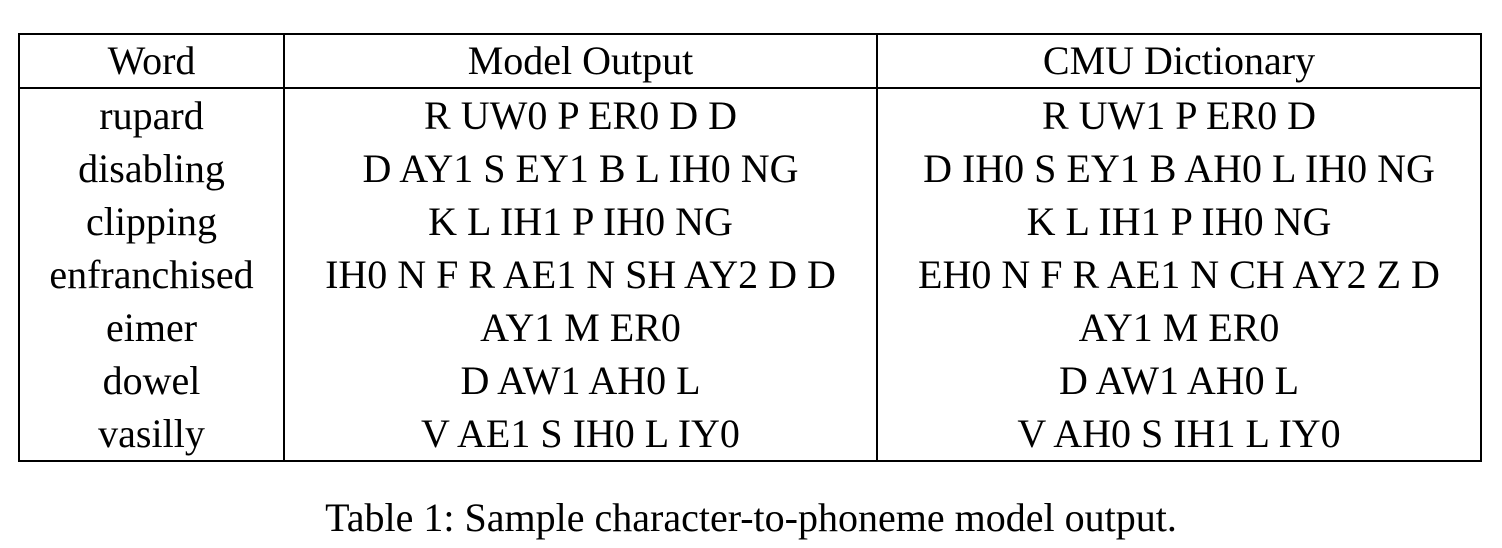 The height and width of the screenshot is (548, 1502). I want to click on header-row: Word Model Output CMU Dictionary, so click(750, 61).